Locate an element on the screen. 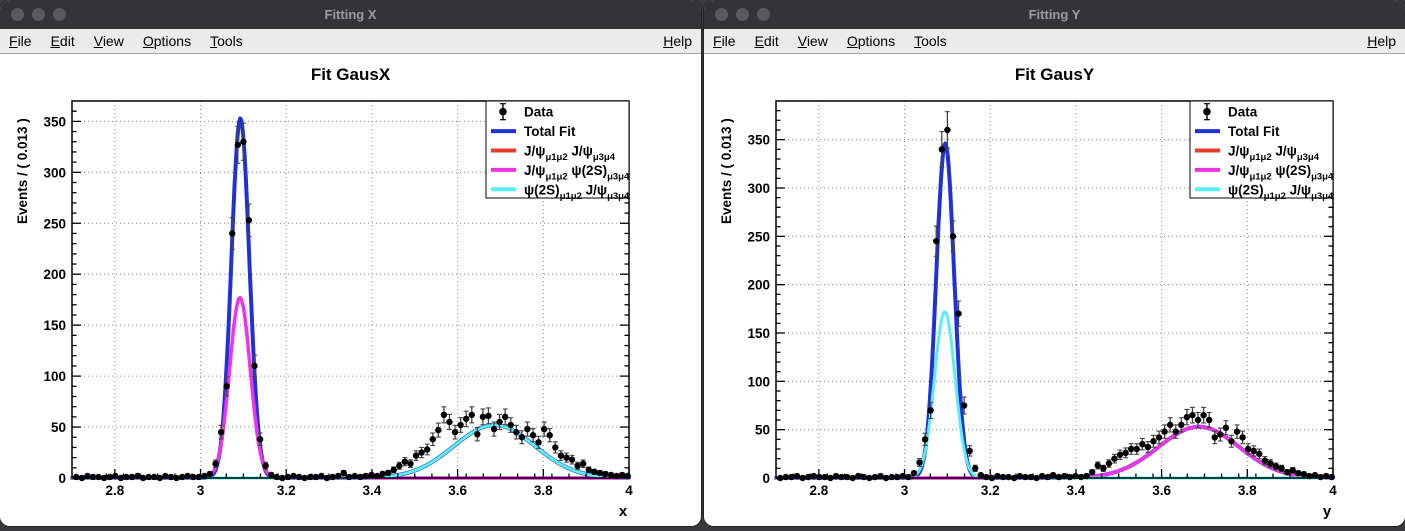 This screenshot has width=1405, height=531. x-axis-title: x is located at coordinates (623, 511).